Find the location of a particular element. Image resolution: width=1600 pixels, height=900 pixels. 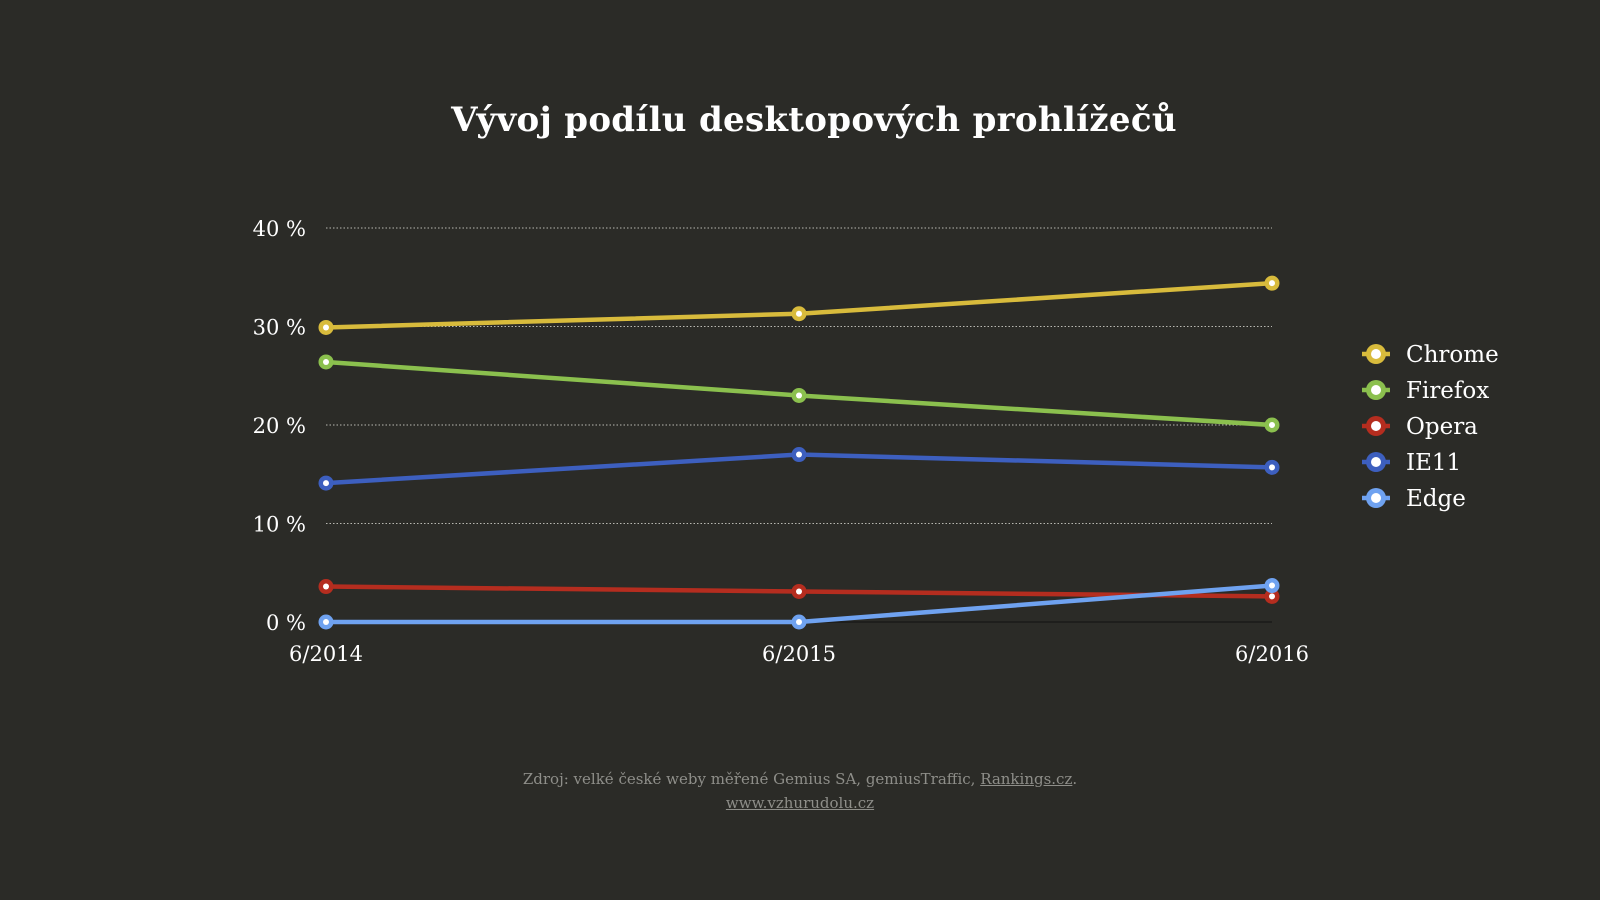

y-tick-label: 30 % is located at coordinates (279, 328).